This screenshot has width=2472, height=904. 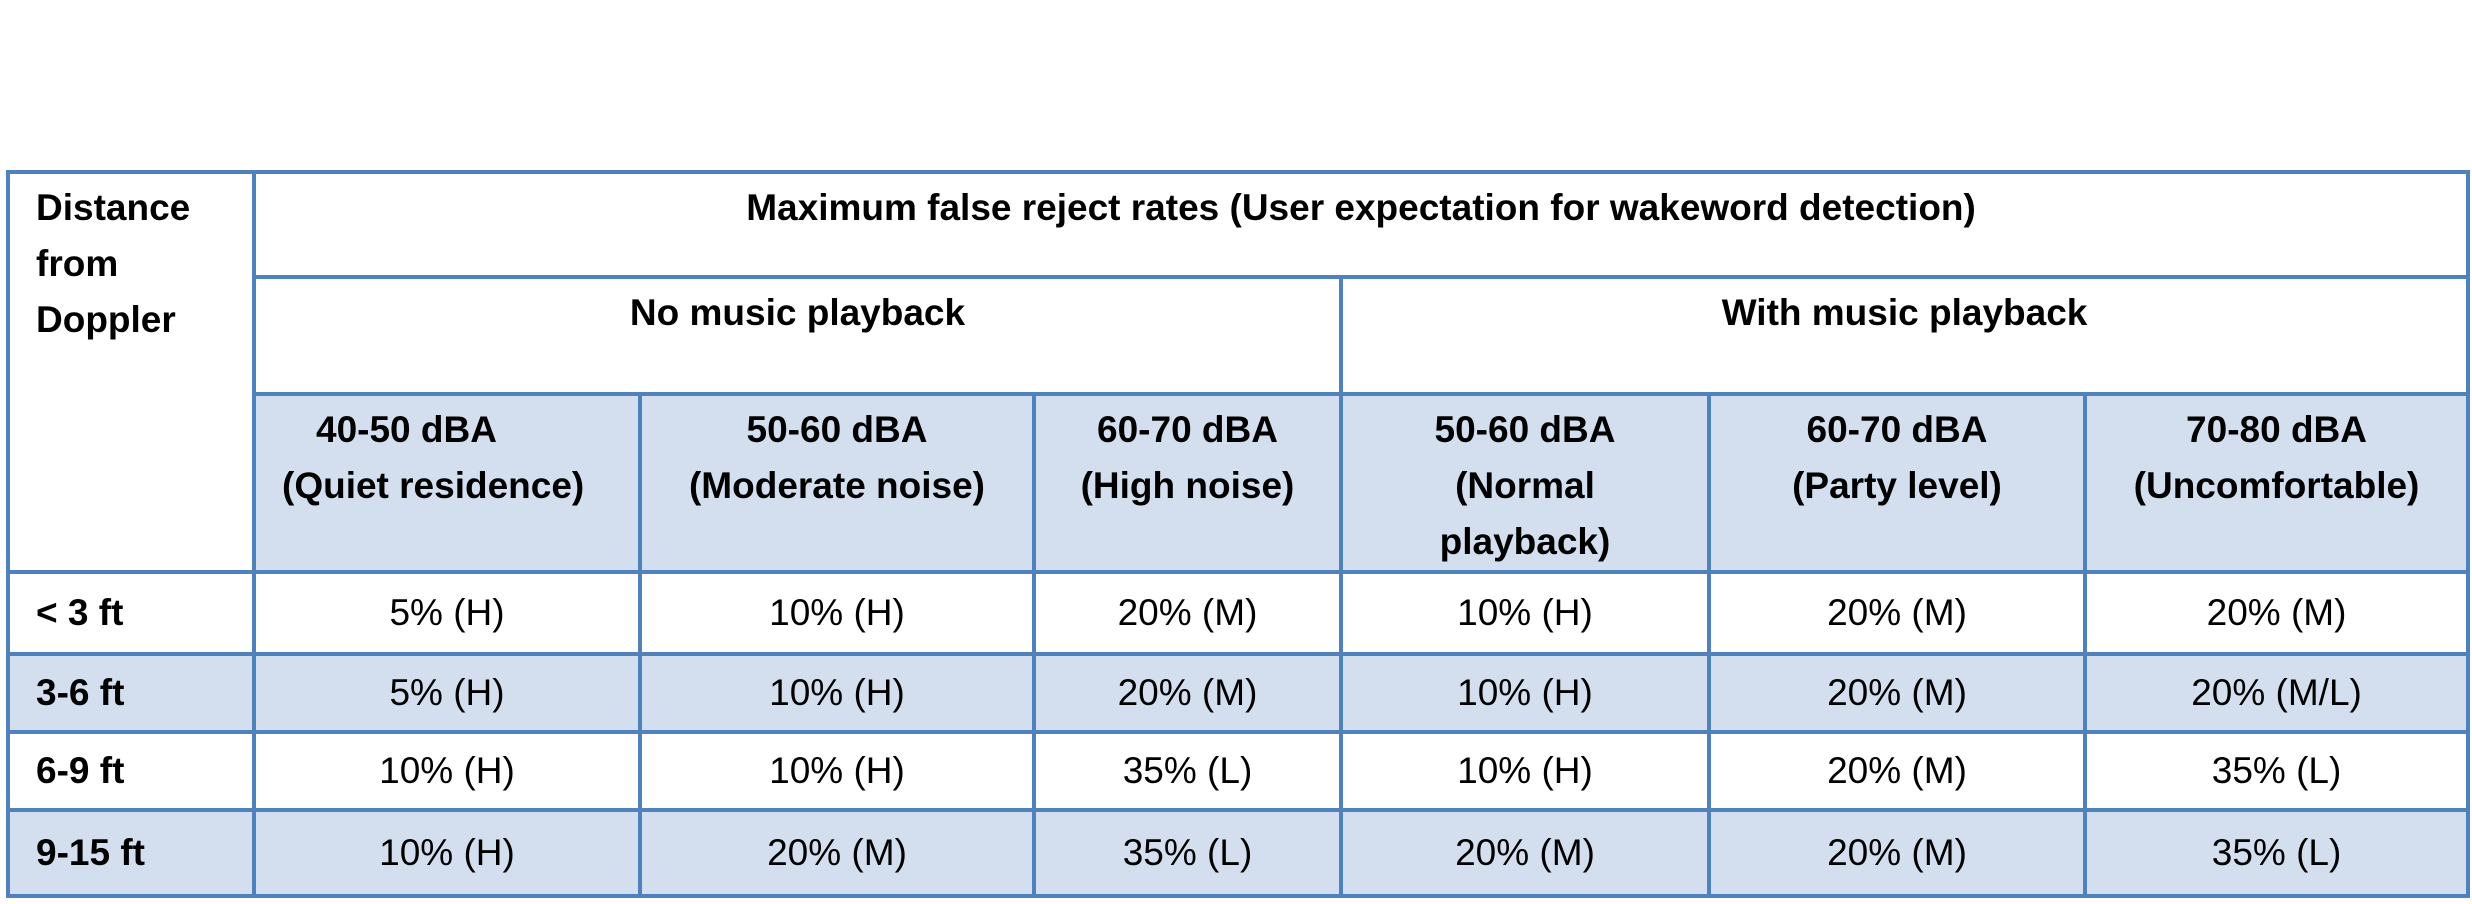 I want to click on level-description: (Normal playback), so click(x=1525, y=513).